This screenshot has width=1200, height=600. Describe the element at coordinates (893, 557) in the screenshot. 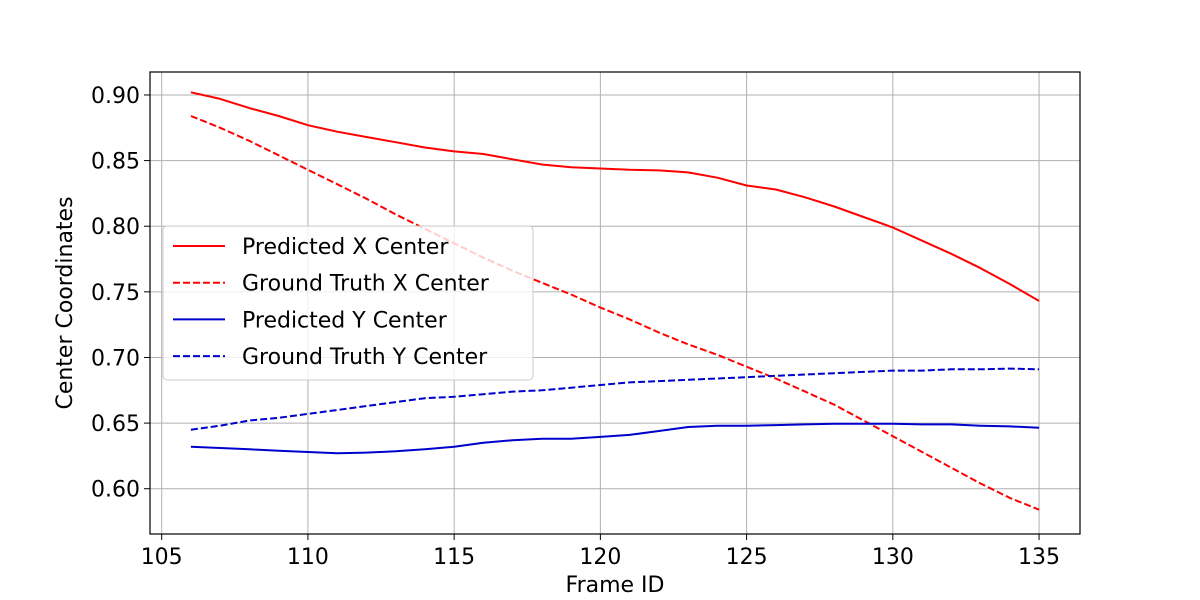

I see `x-tick-label: 130` at that location.